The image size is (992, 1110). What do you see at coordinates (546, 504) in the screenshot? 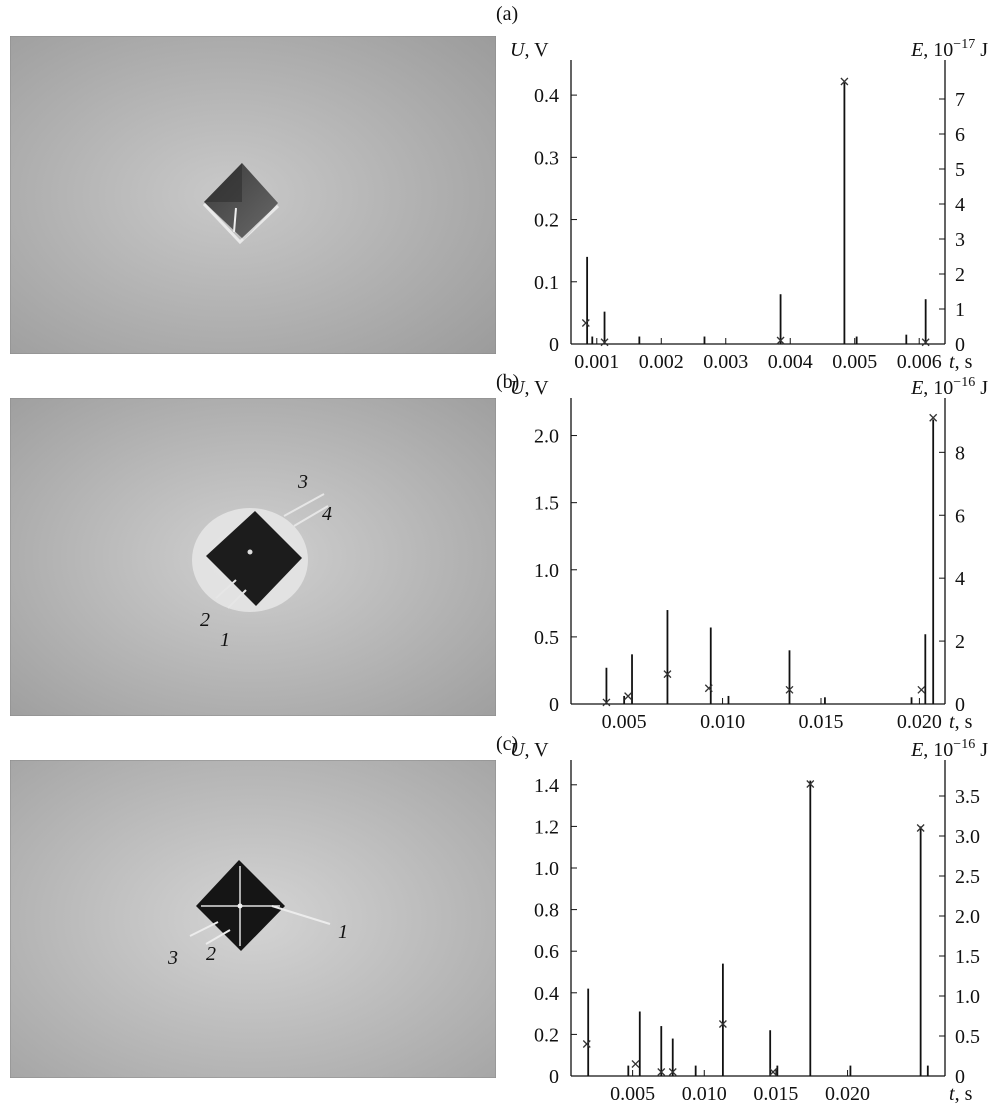
I see `y-tick-label: 1.5` at bounding box center [546, 504].